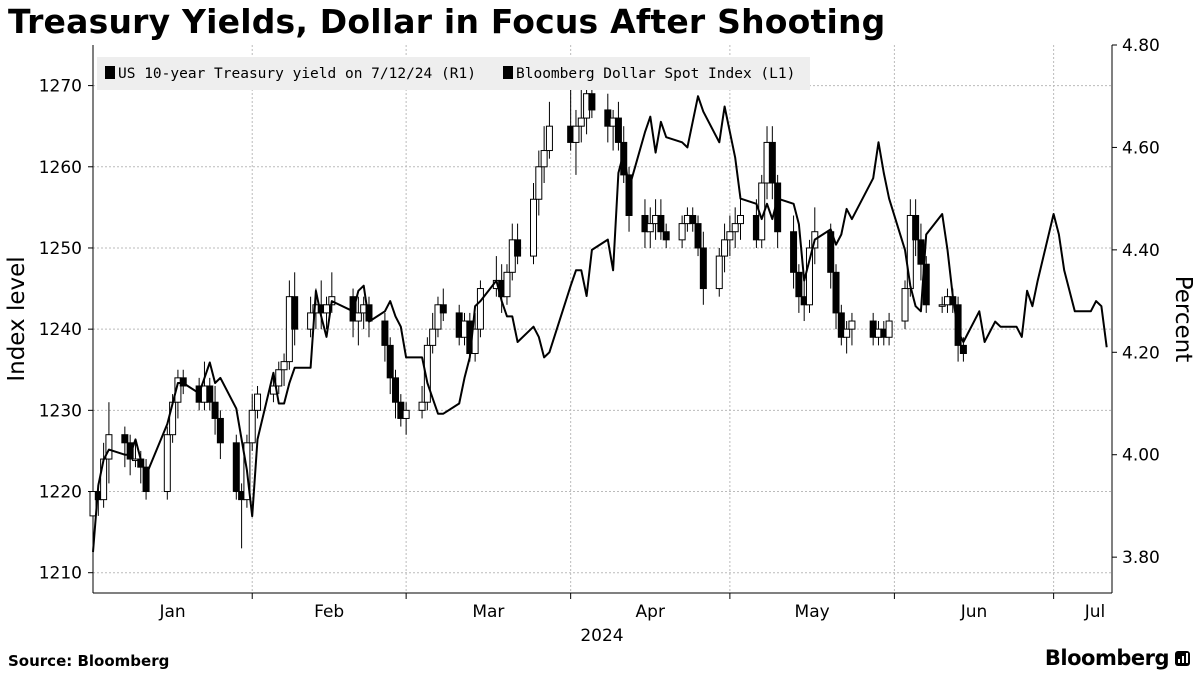 The height and width of the screenshot is (675, 1200). I want to click on right-tick-label: 4.00, so click(1141, 456).